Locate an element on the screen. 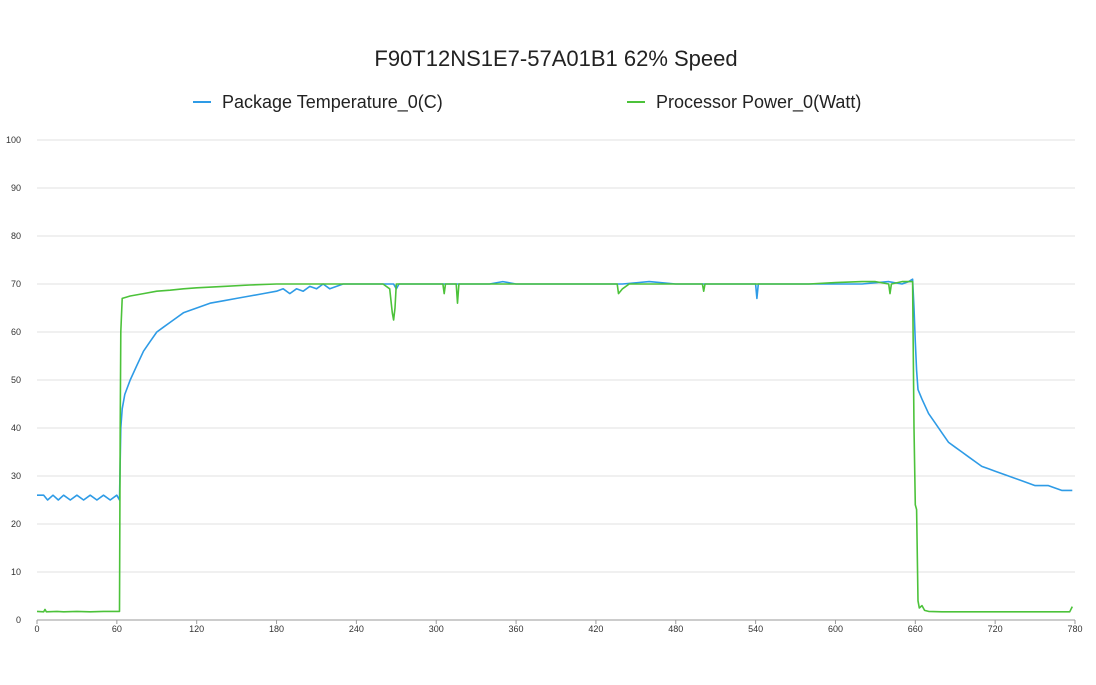  y-tick-label: 40 is located at coordinates (16, 428).